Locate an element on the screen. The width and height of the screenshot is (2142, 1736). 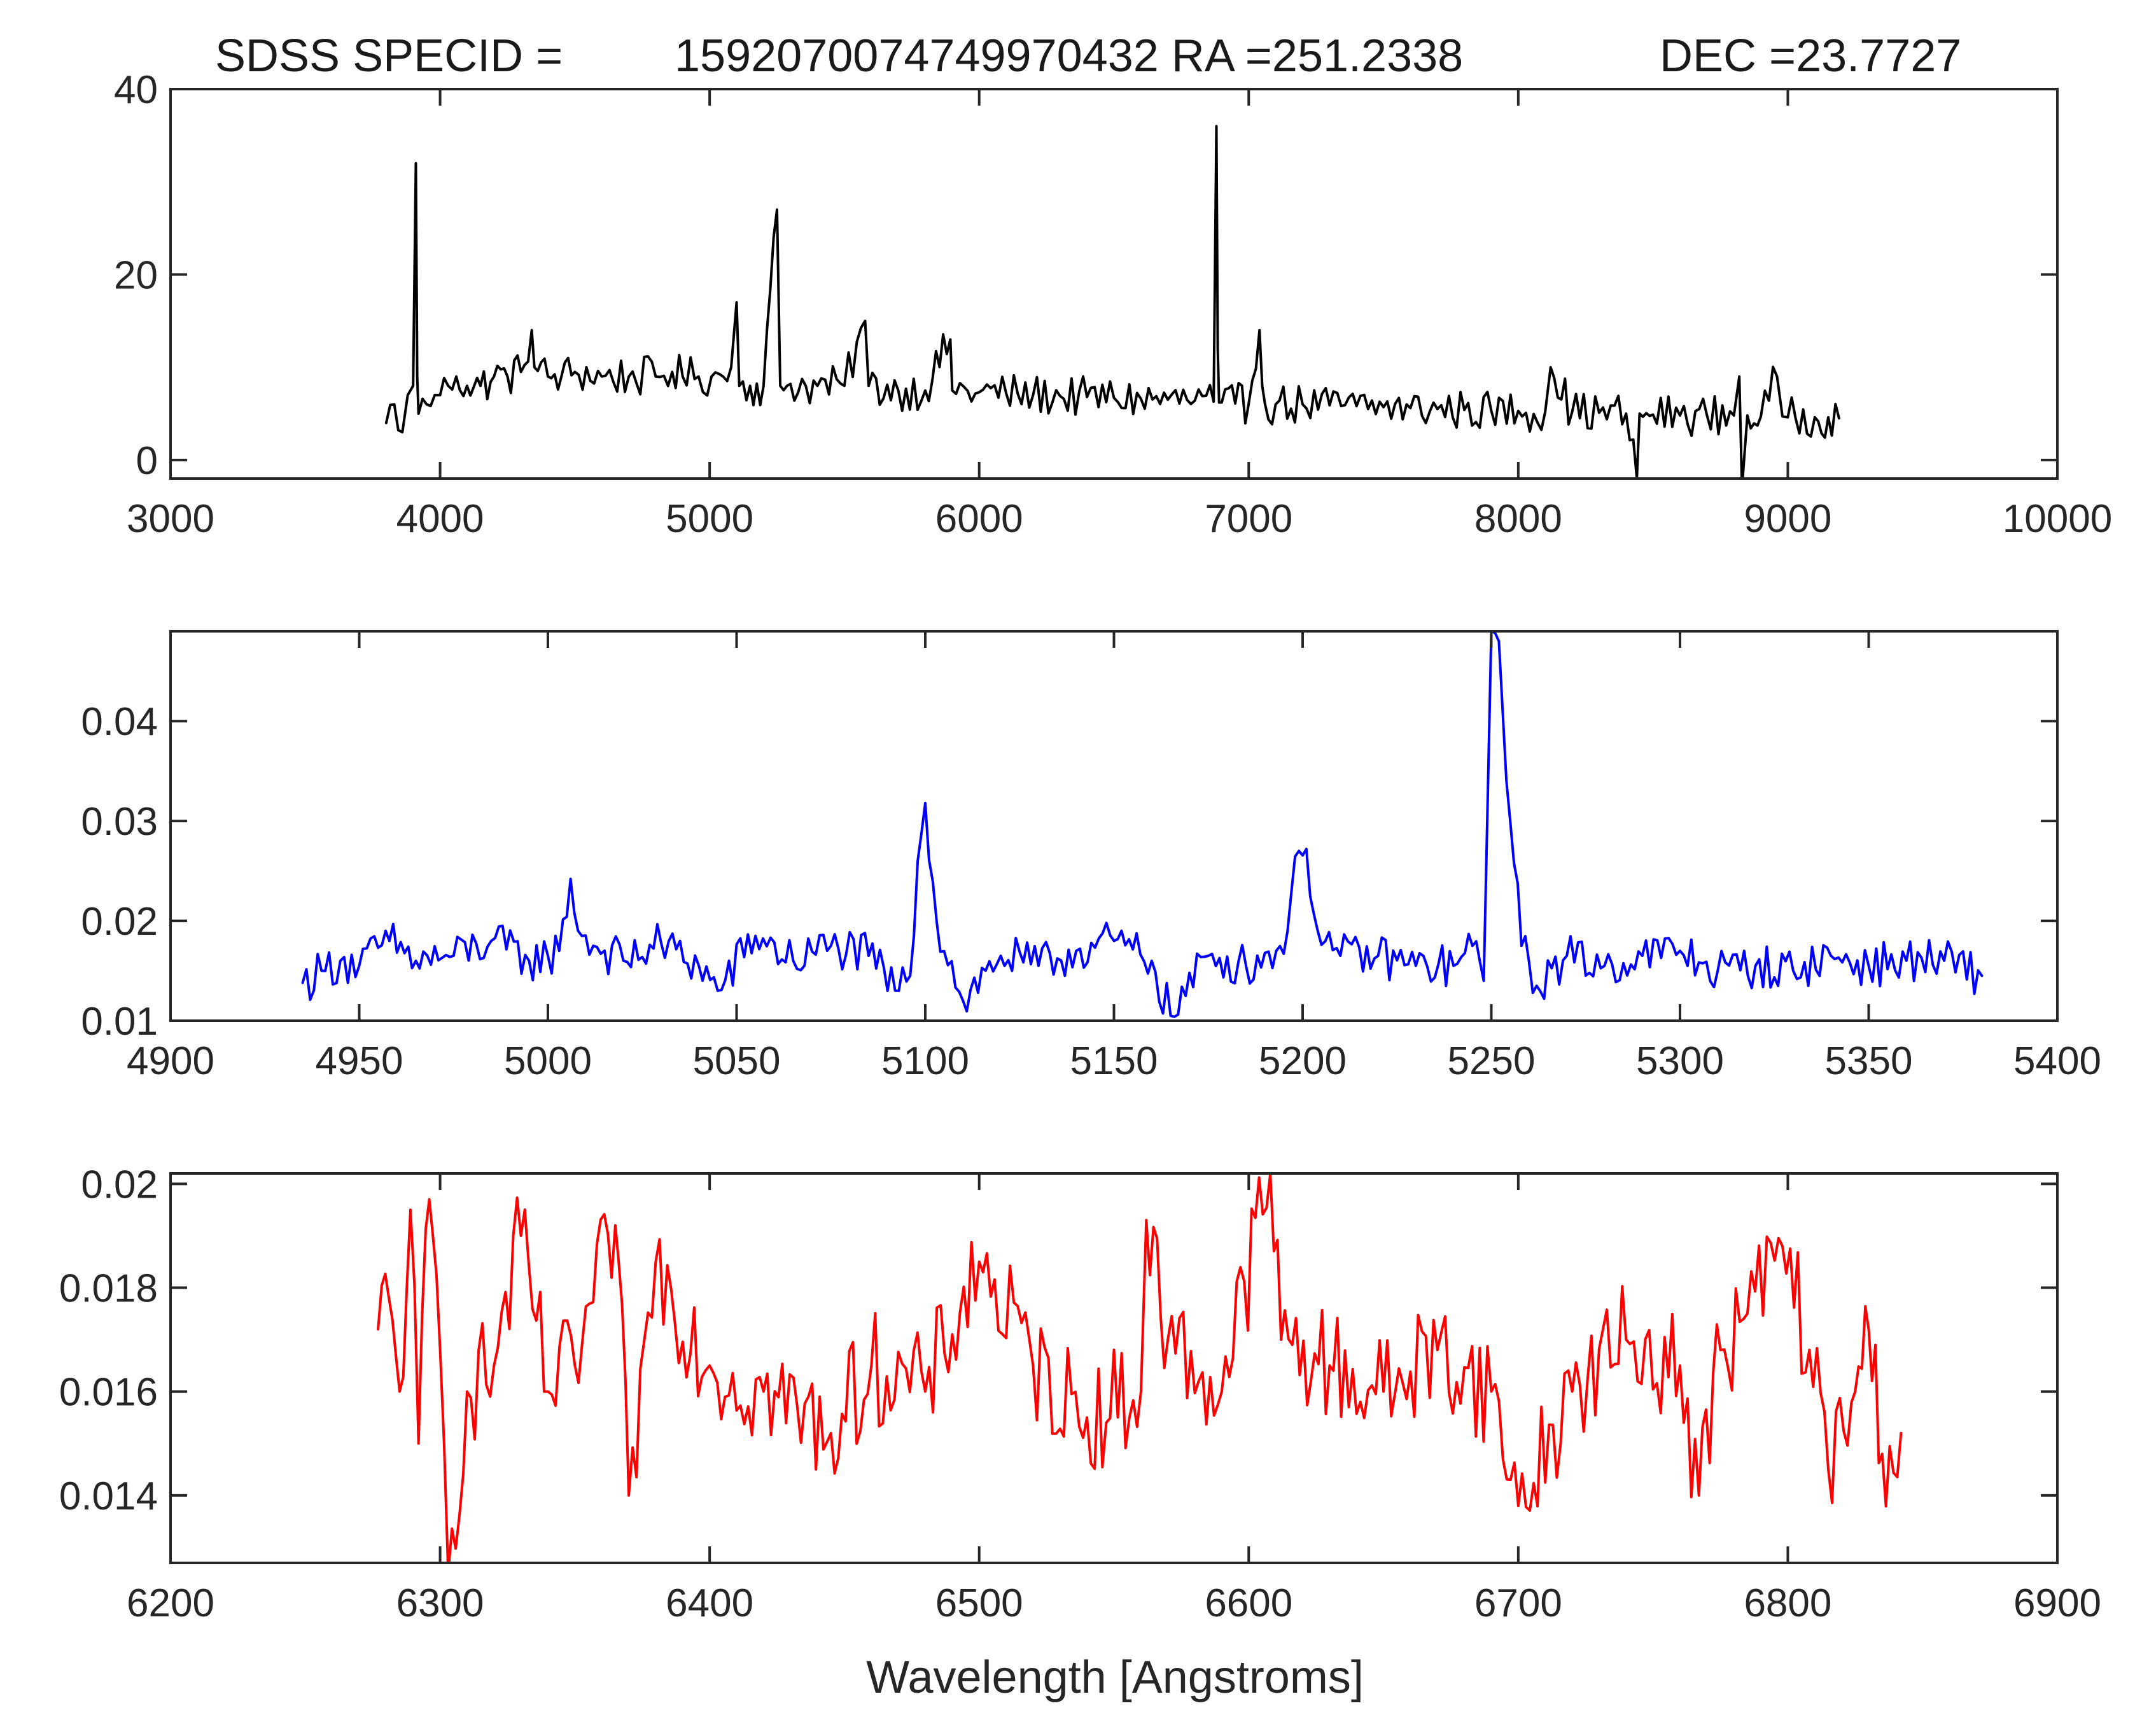
figure-title-dec: DEC =23.7727 is located at coordinates (1810, 56).